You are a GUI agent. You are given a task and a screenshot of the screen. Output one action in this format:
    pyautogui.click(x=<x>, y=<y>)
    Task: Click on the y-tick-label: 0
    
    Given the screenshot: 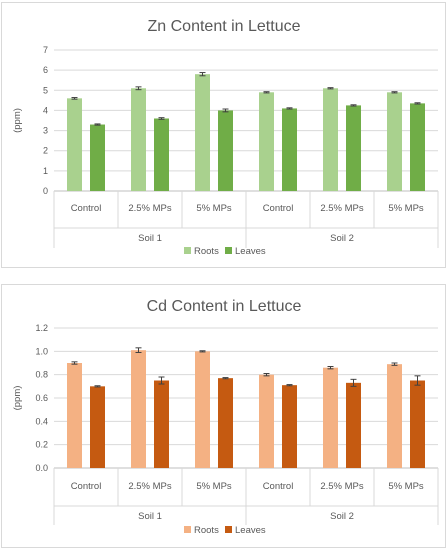 What is the action you would take?
    pyautogui.click(x=45, y=191)
    